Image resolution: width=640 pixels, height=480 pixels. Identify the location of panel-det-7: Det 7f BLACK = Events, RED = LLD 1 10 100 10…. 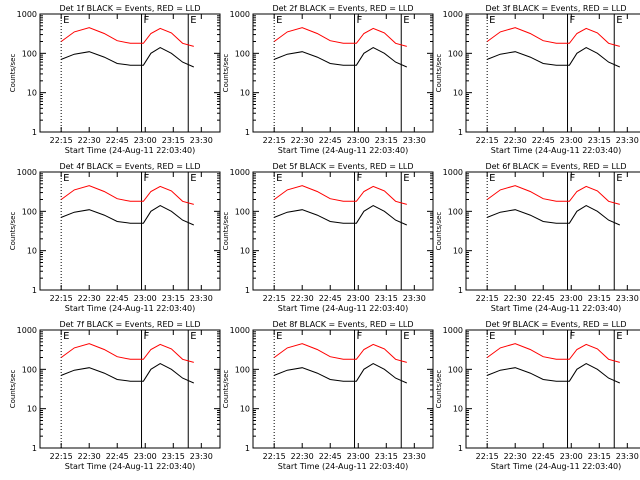
(115, 395).